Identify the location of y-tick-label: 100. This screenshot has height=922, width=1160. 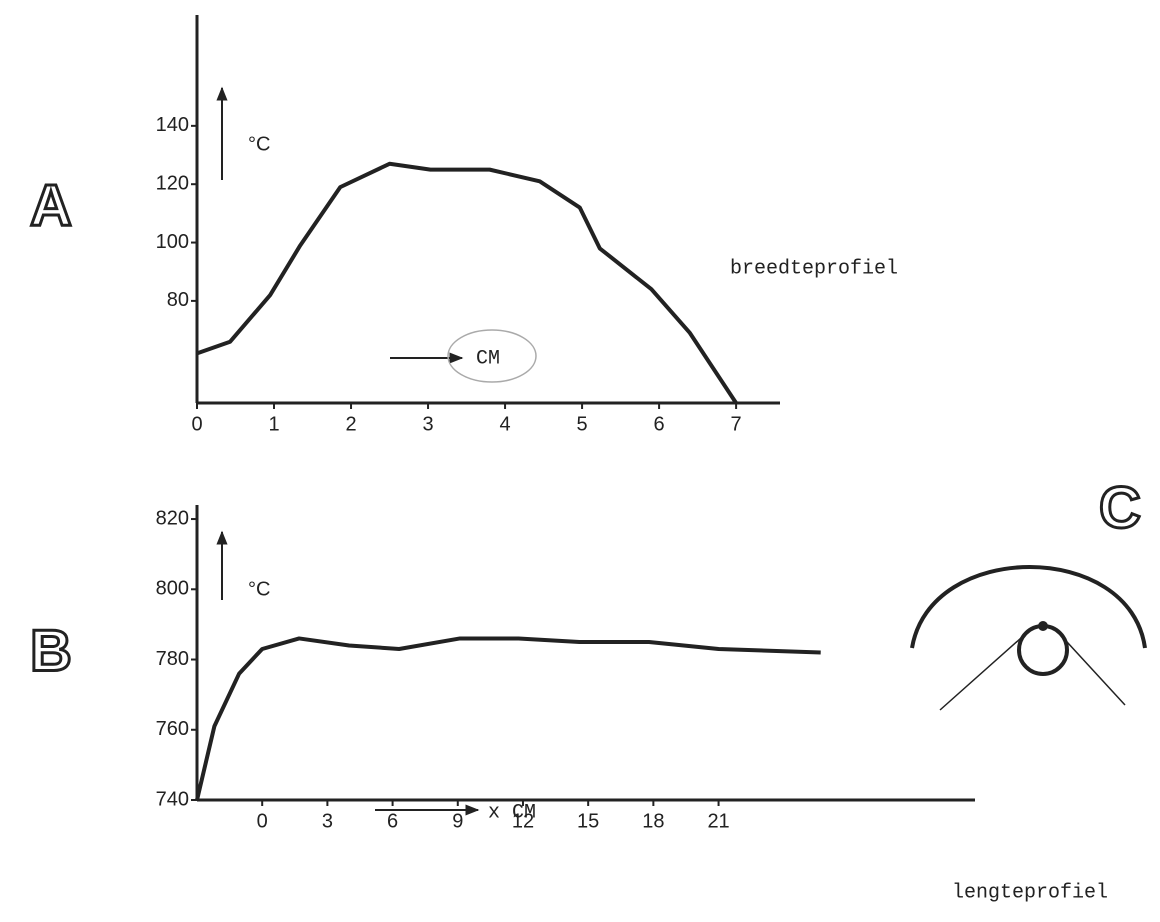
(172, 242).